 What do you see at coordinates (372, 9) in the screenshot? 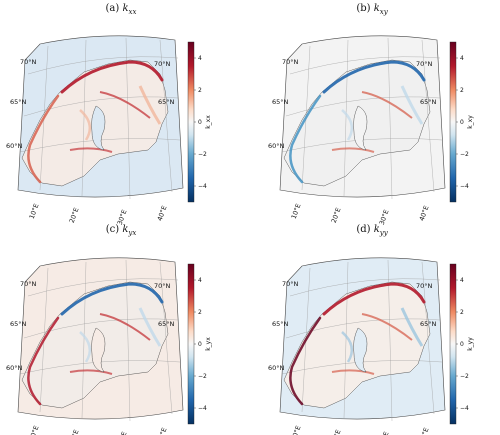
I see `panel-title-b: (b) kxy` at bounding box center [372, 9].